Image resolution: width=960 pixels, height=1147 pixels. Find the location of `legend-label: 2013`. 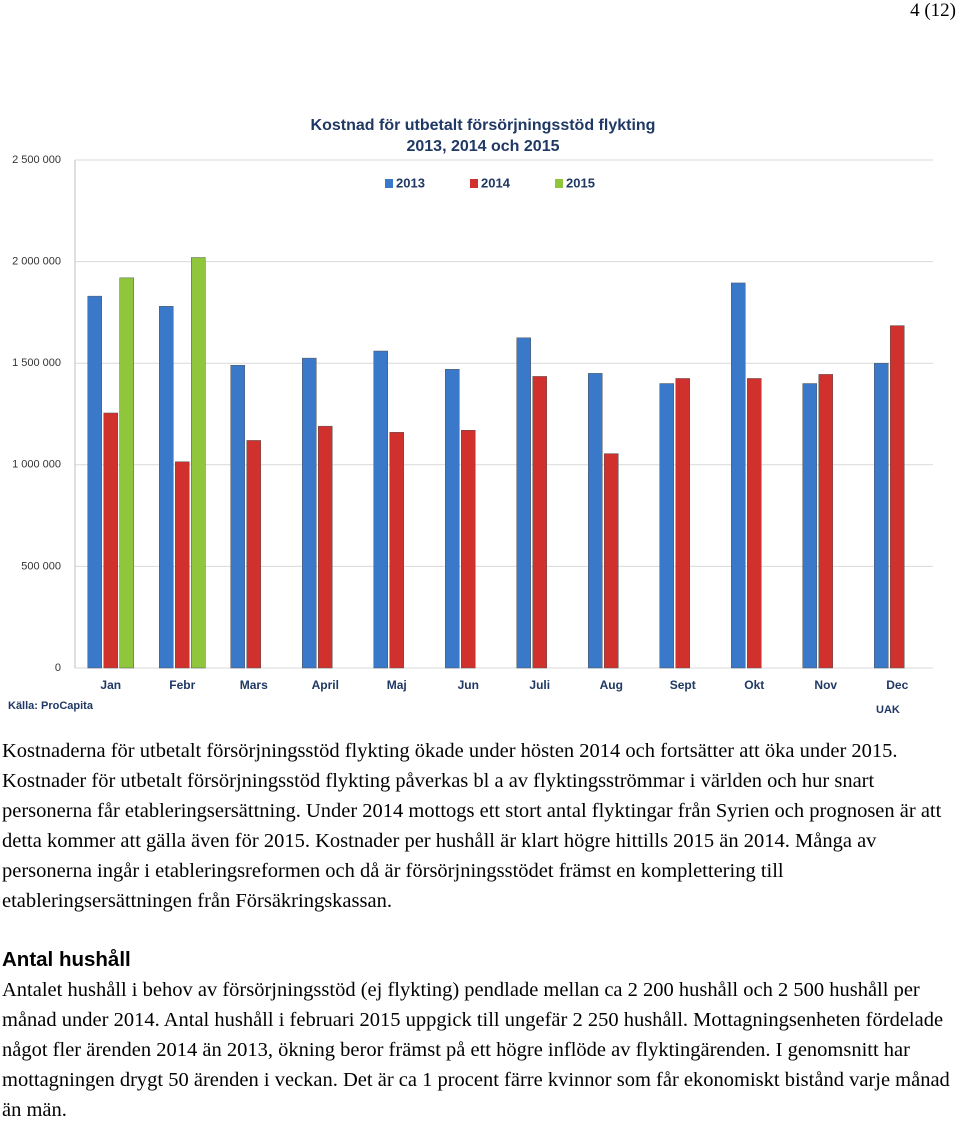

legend-label: 2013 is located at coordinates (410, 182).